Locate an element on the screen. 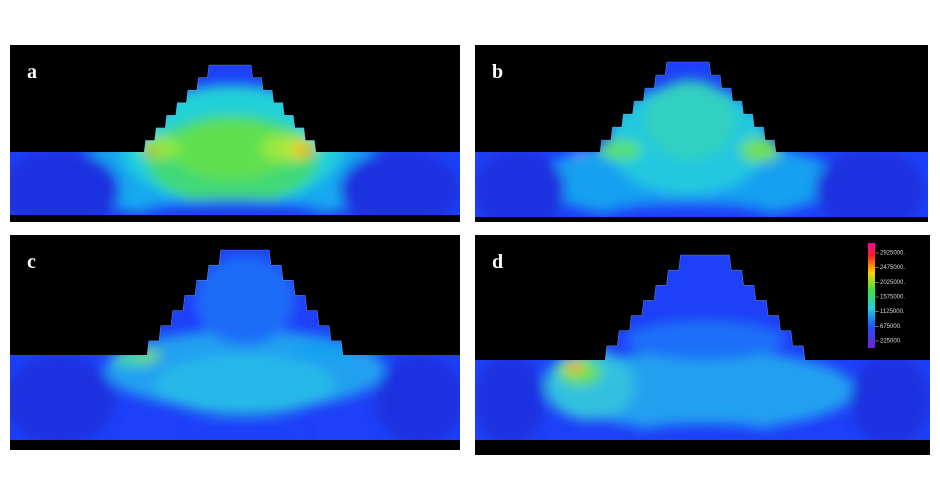 This screenshot has width=940, height=500. panel-label: d is located at coordinates (497, 262).